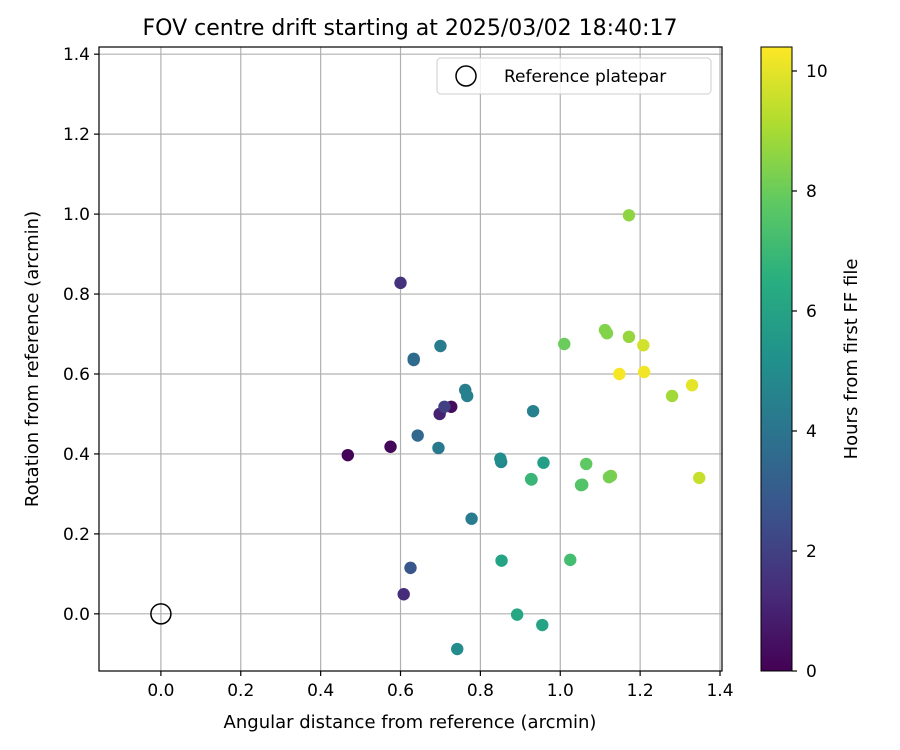 The height and width of the screenshot is (750, 900). I want to click on x-axis-label: Angular distance from reference (arcmin), so click(410, 722).